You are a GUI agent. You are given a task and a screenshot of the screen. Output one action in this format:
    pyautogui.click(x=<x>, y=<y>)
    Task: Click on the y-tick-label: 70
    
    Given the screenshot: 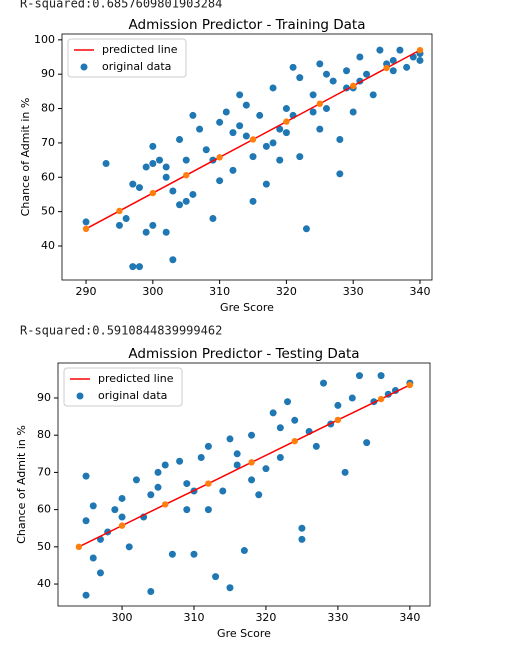 What is the action you would take?
    pyautogui.click(x=44, y=471)
    